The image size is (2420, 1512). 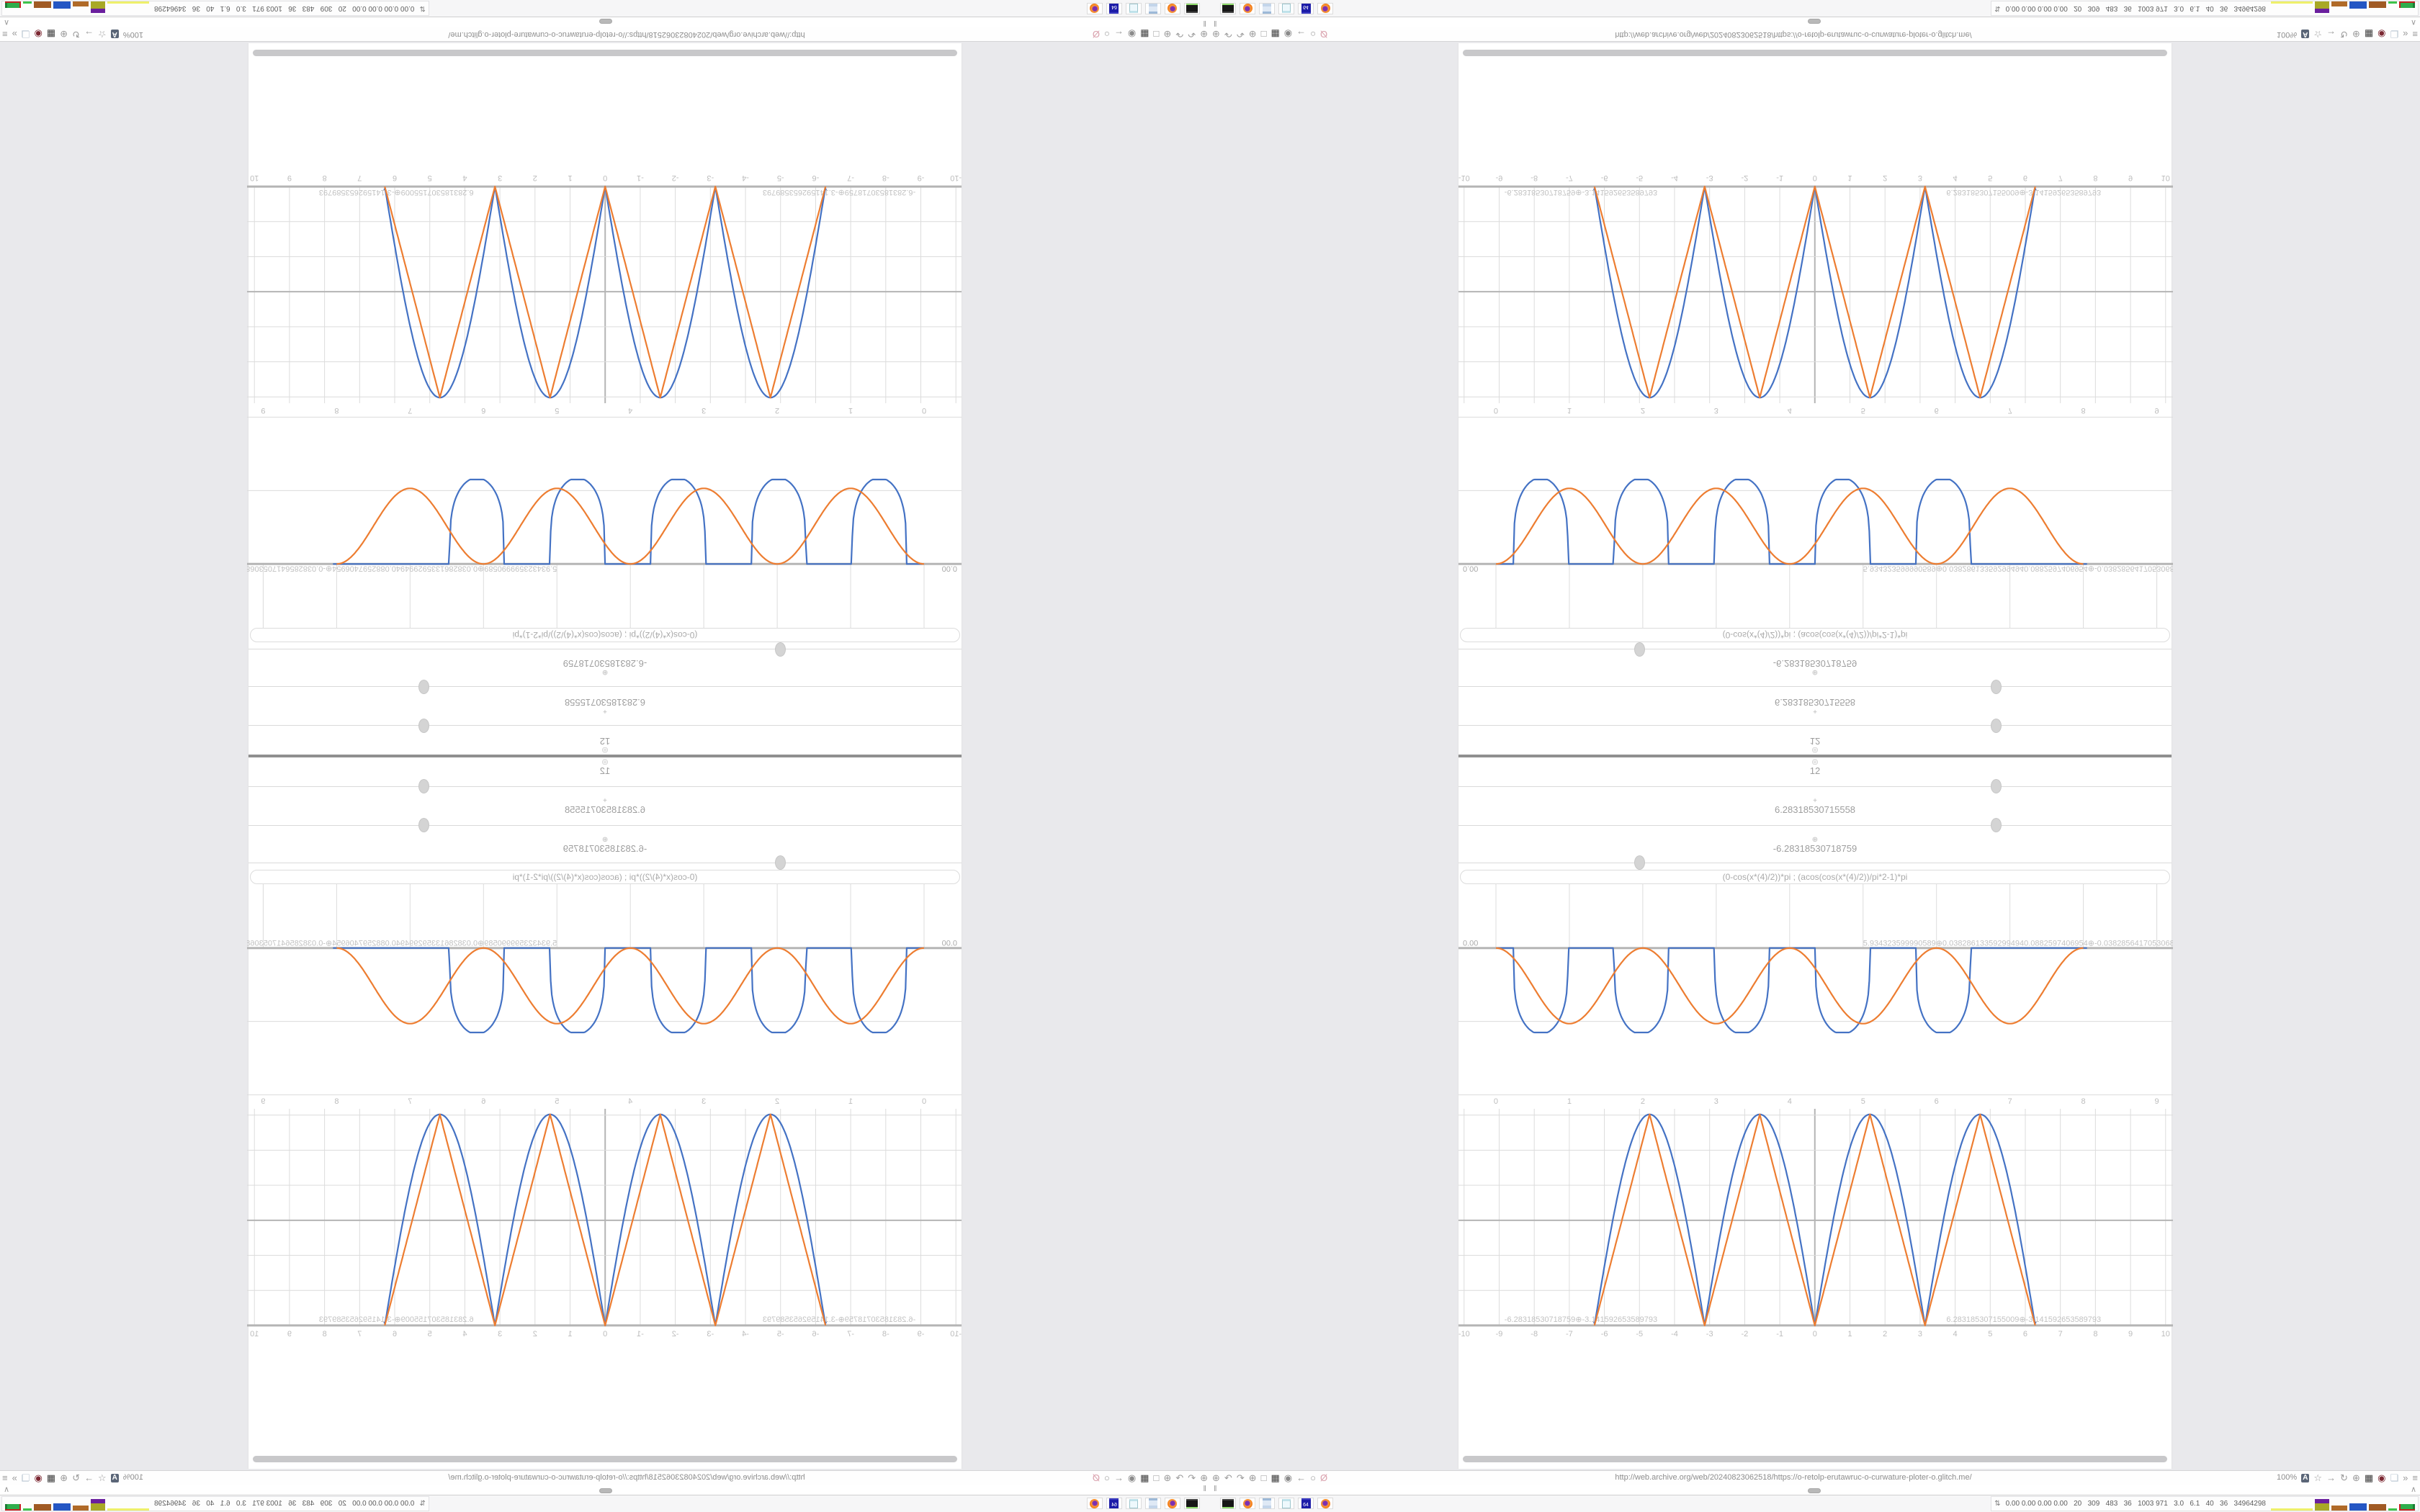 I want to click on terminal-icon, so click(x=1228, y=8).